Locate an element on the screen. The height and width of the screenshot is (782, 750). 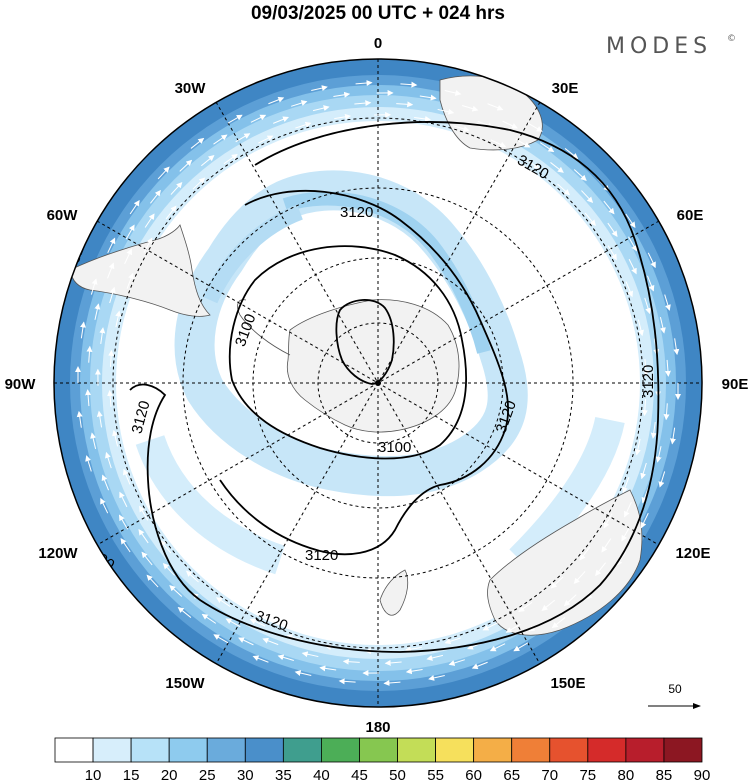
colorbar-label: 10 is located at coordinates (93, 774).